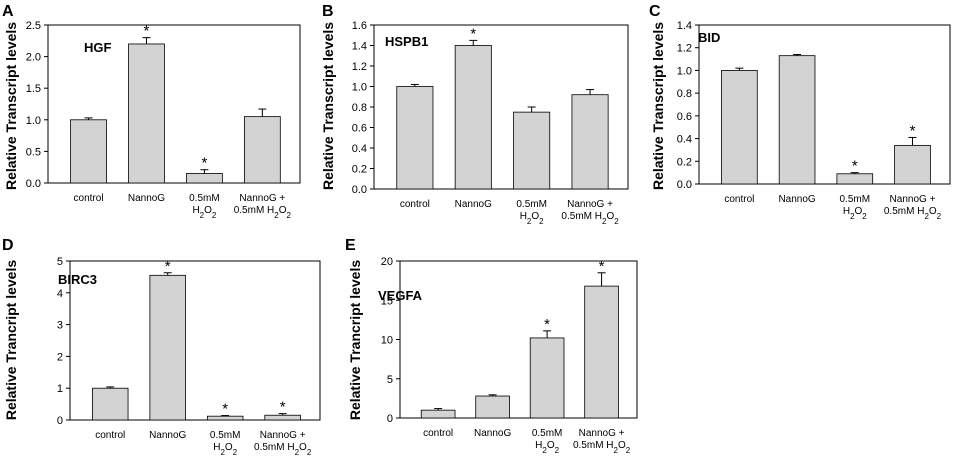  What do you see at coordinates (33, 26) in the screenshot?
I see `y-tick-label: 2.5` at bounding box center [33, 26].